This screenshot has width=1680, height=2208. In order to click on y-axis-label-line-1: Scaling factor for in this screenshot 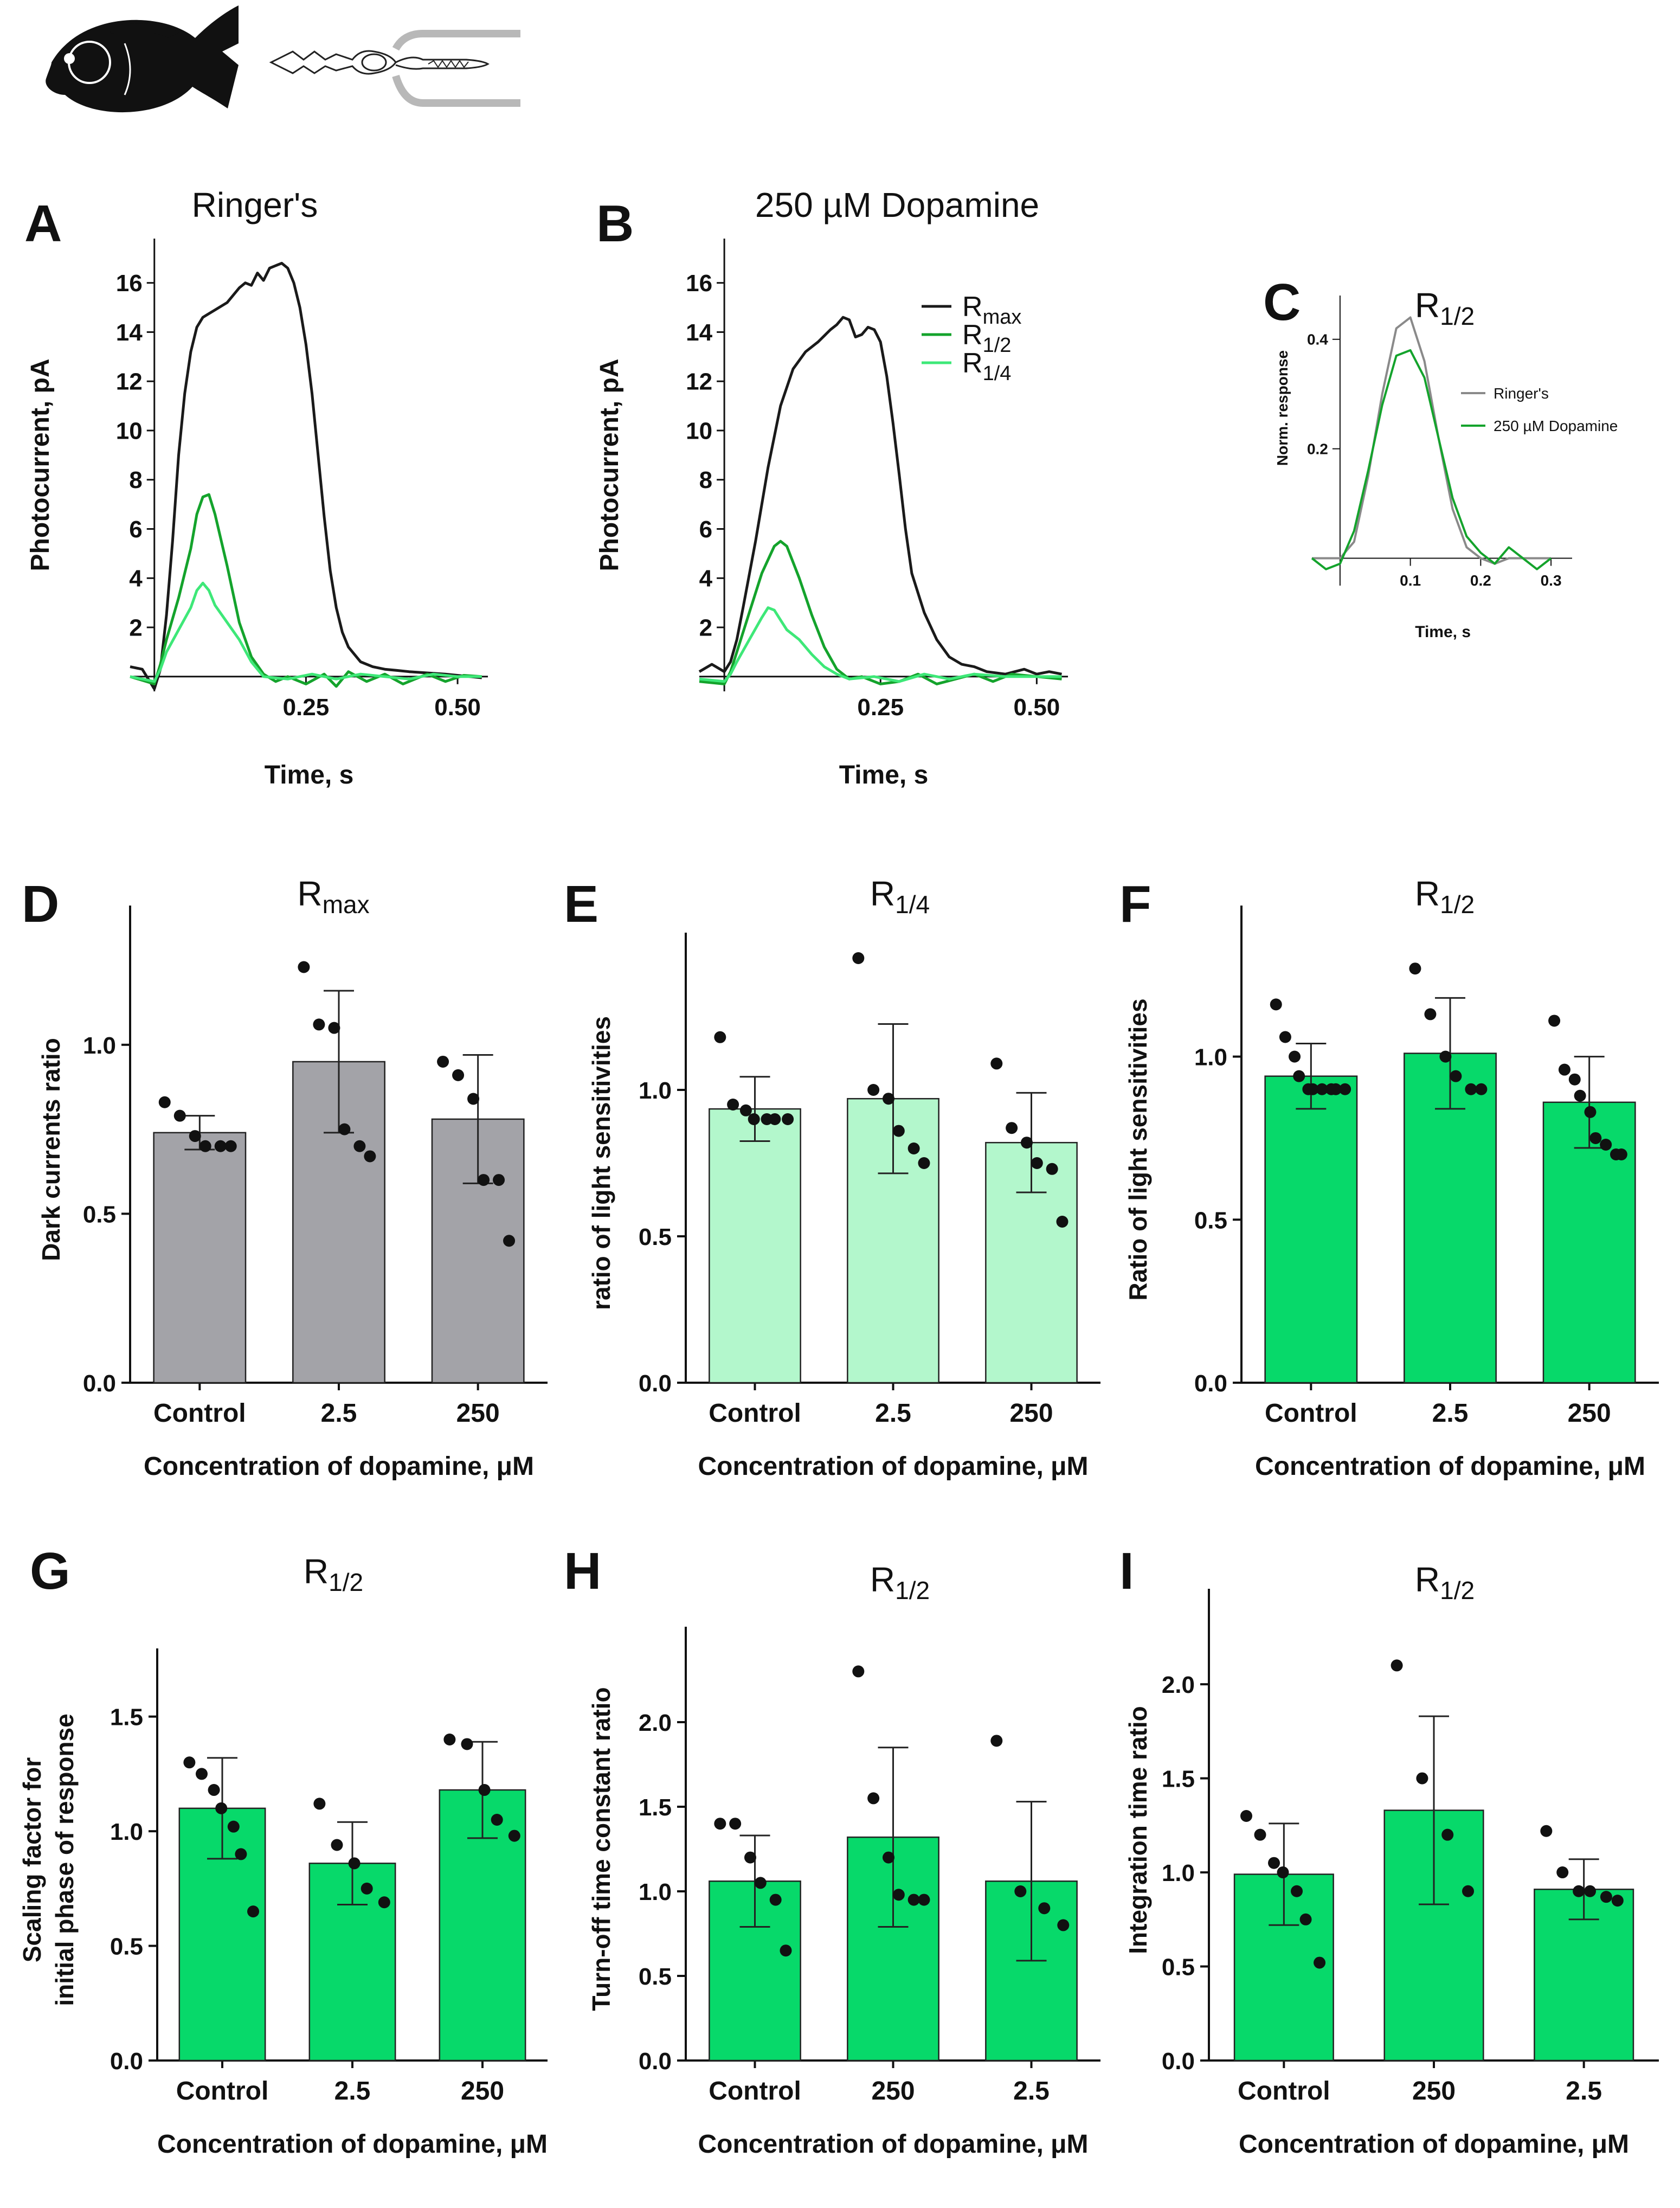, I will do `click(32, 1860)`.